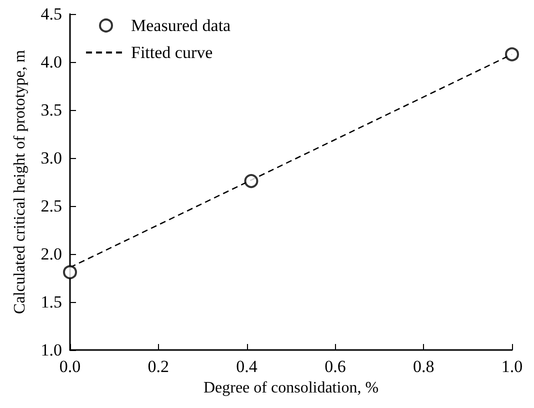 Image resolution: width=534 pixels, height=408 pixels. What do you see at coordinates (181, 25) in the screenshot?
I see `legend-label: Measured data` at bounding box center [181, 25].